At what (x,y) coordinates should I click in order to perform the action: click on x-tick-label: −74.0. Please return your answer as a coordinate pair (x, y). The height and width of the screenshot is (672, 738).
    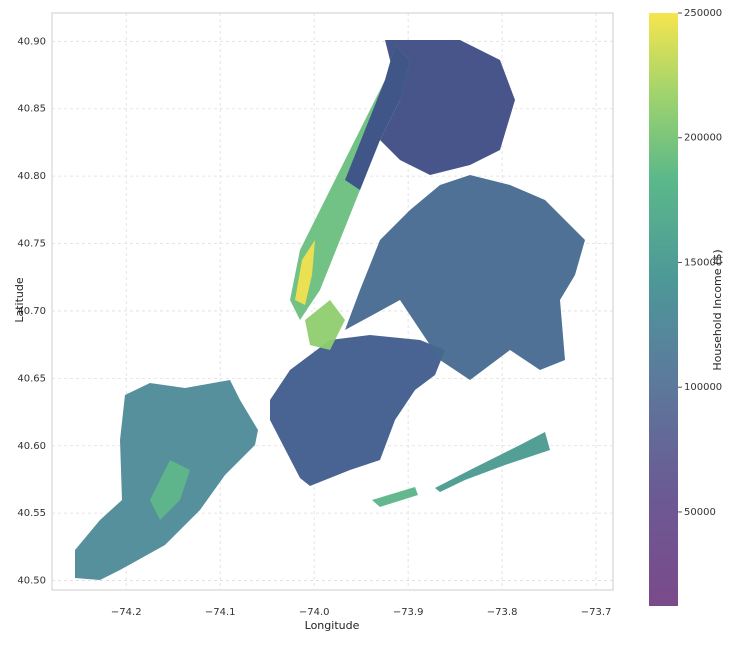
    Looking at the image, I should click on (314, 612).